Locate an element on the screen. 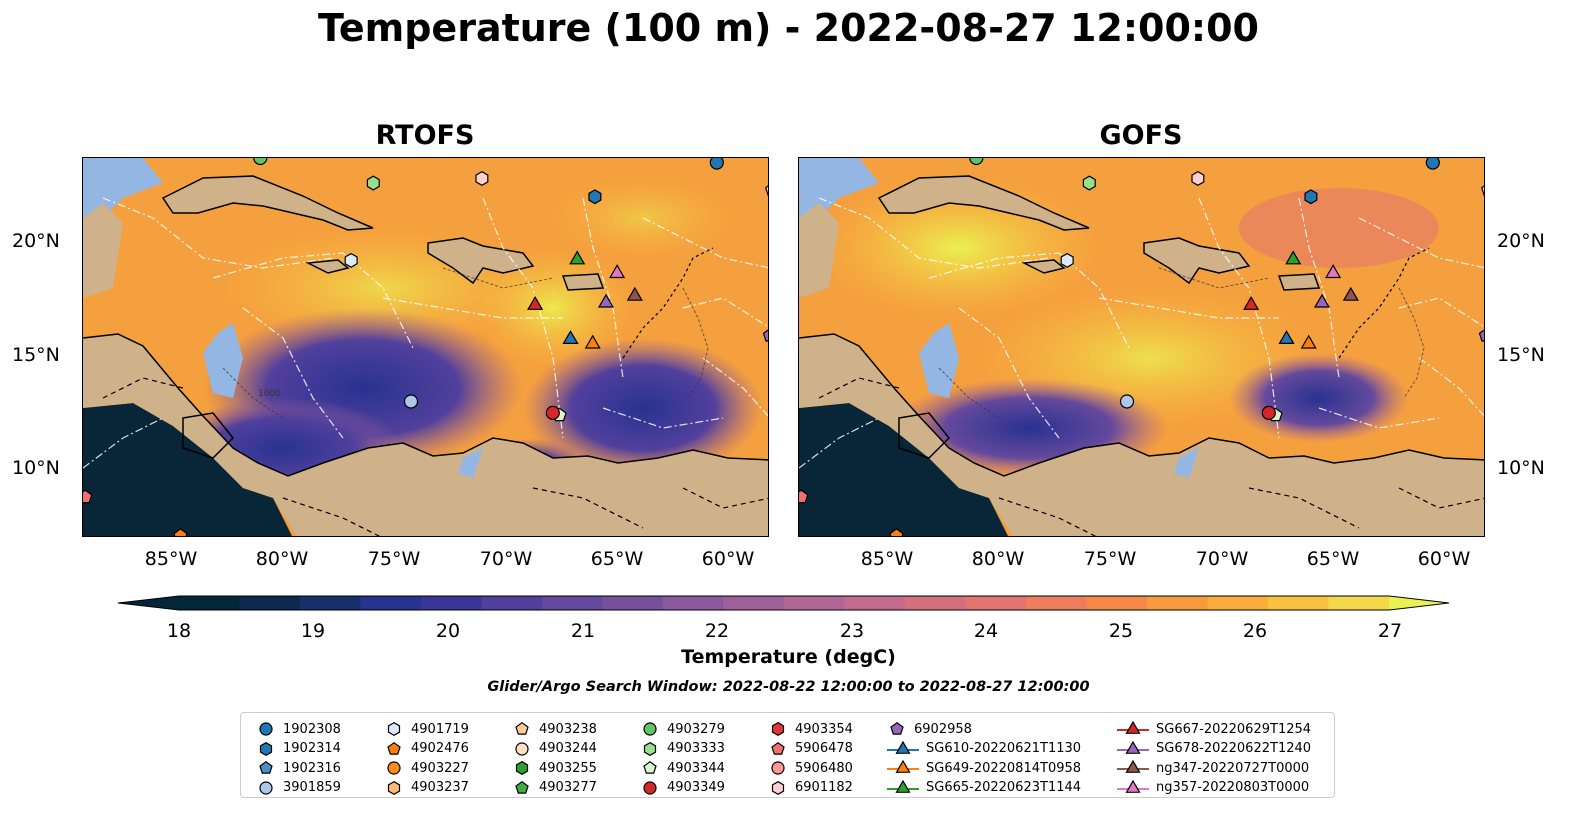 The image size is (1577, 827). colorbar-tick-27: 27 is located at coordinates (1390, 631).